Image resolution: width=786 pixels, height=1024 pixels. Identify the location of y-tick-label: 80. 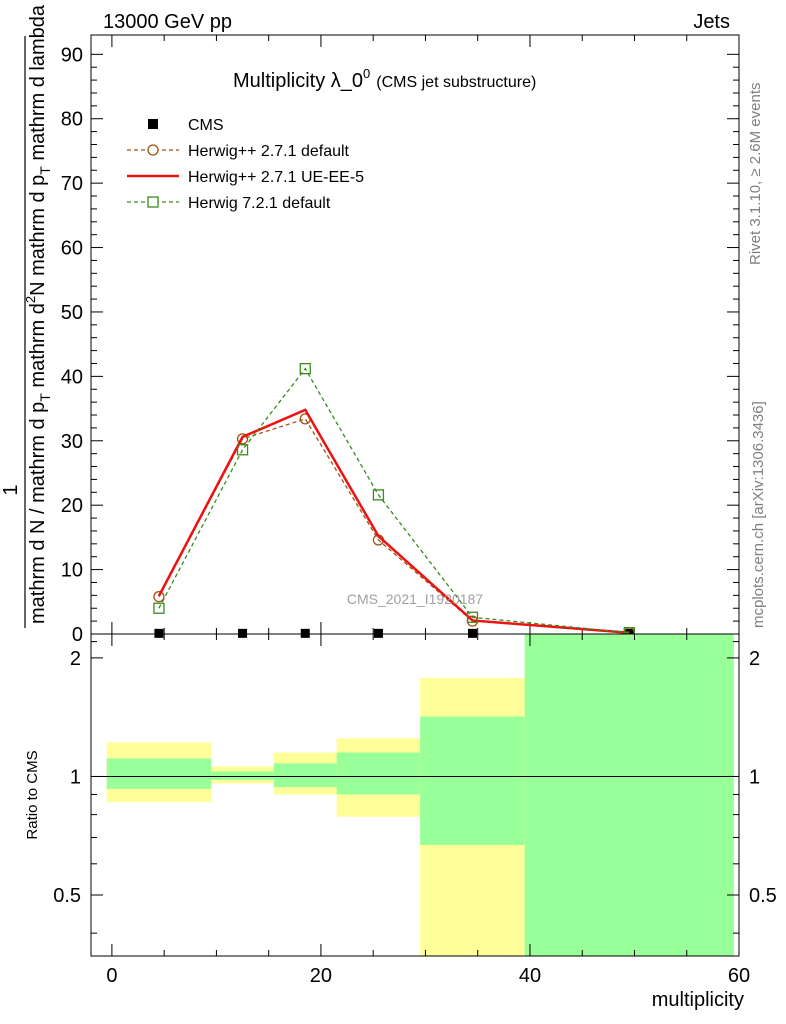
(72, 120).